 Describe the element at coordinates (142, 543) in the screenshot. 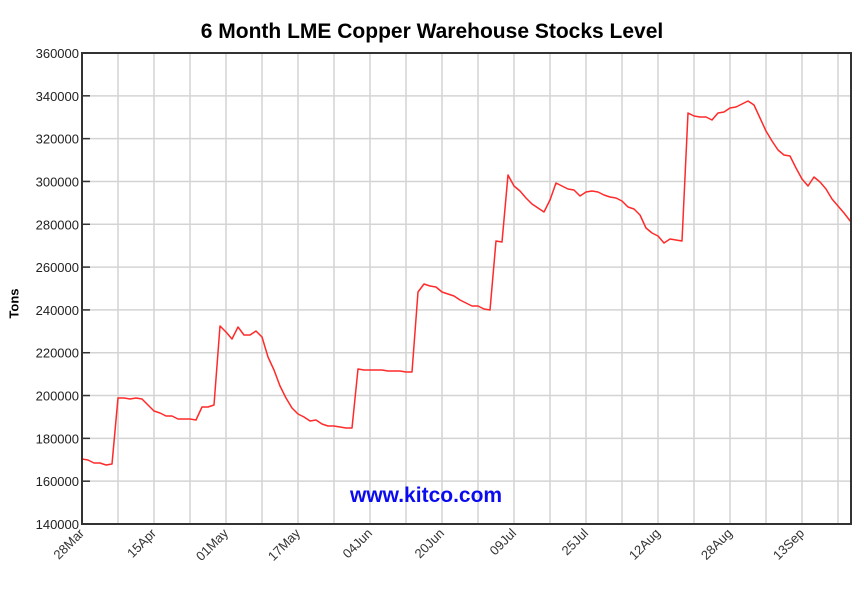

I see `x-tick-label: 15Apr` at that location.